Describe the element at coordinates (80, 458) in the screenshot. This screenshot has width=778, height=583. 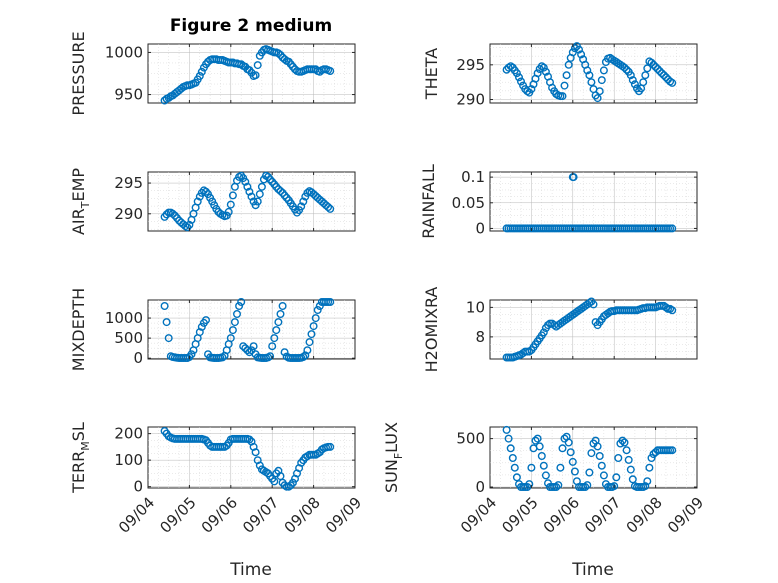
I see `y-axis-label: TERRMSL` at that location.